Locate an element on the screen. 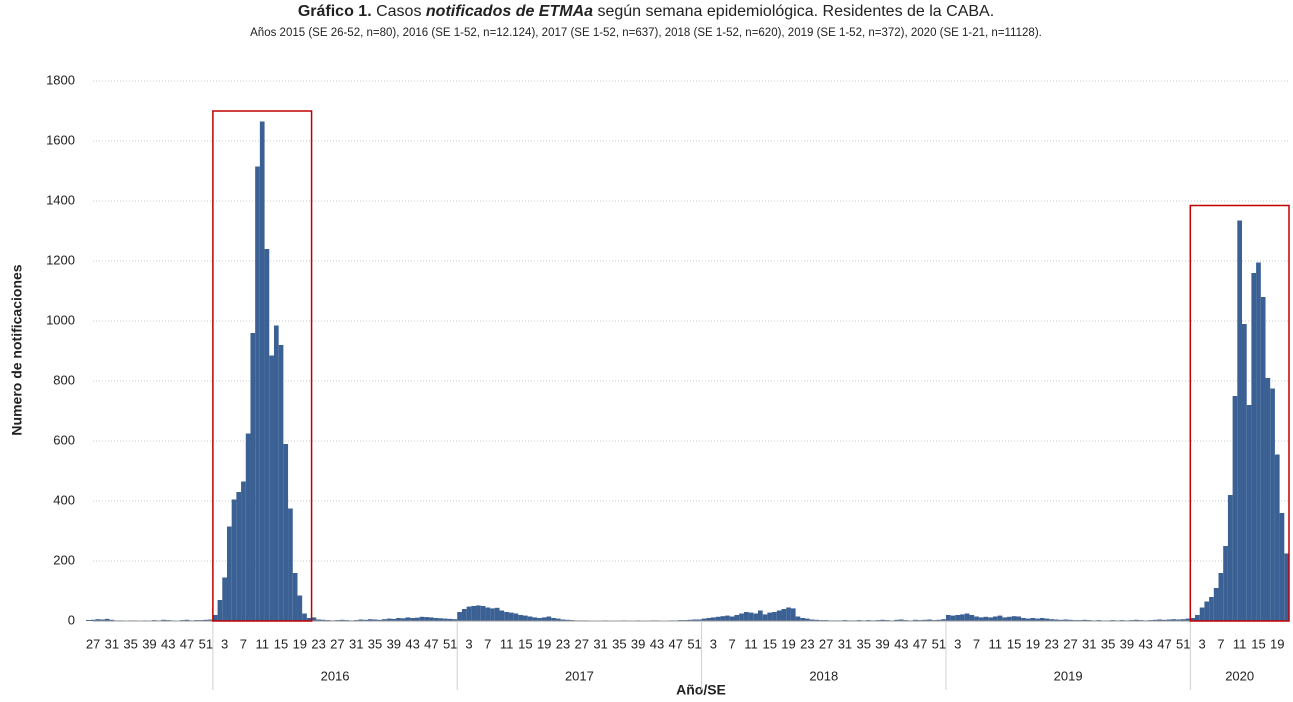  x-tick-label: 19 is located at coordinates (1277, 643).